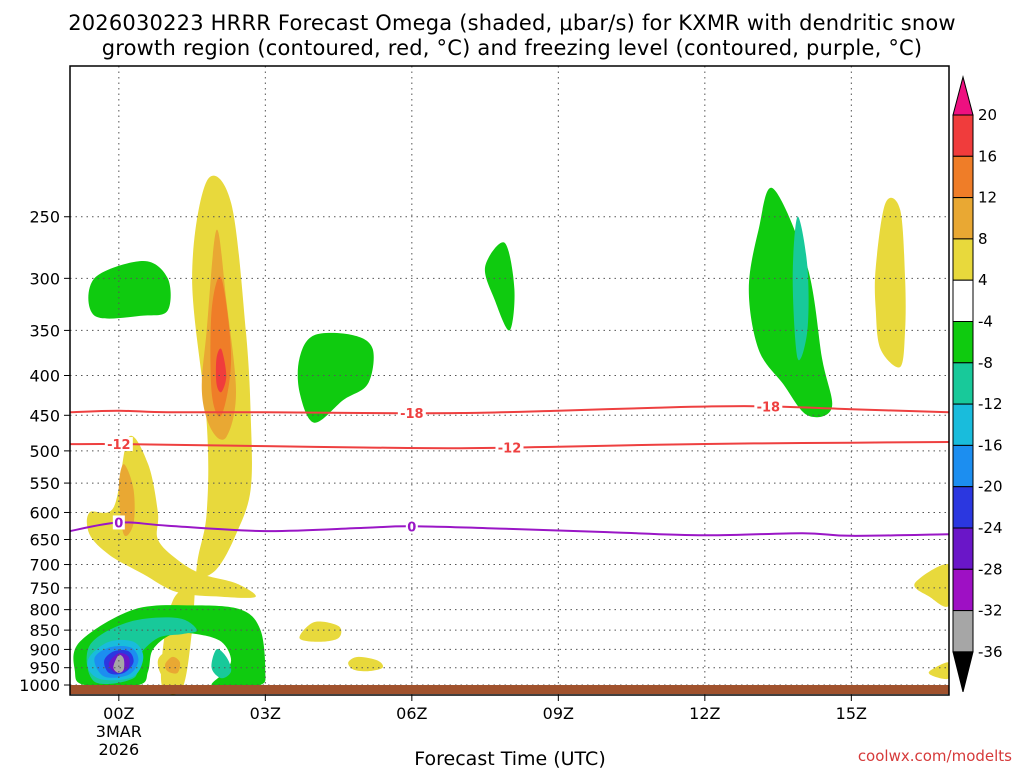 The width and height of the screenshot is (1024, 768). I want to click on y-tick-label-500: 500, so click(44, 451).